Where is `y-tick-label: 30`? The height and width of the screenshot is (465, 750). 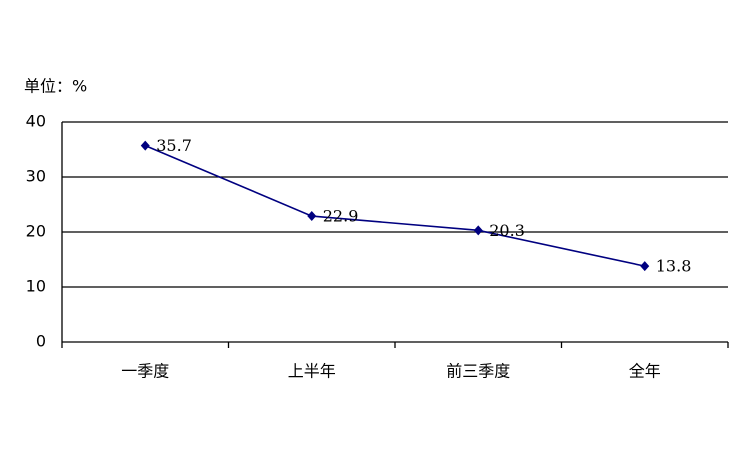
y-tick-label: 30 is located at coordinates (36, 176).